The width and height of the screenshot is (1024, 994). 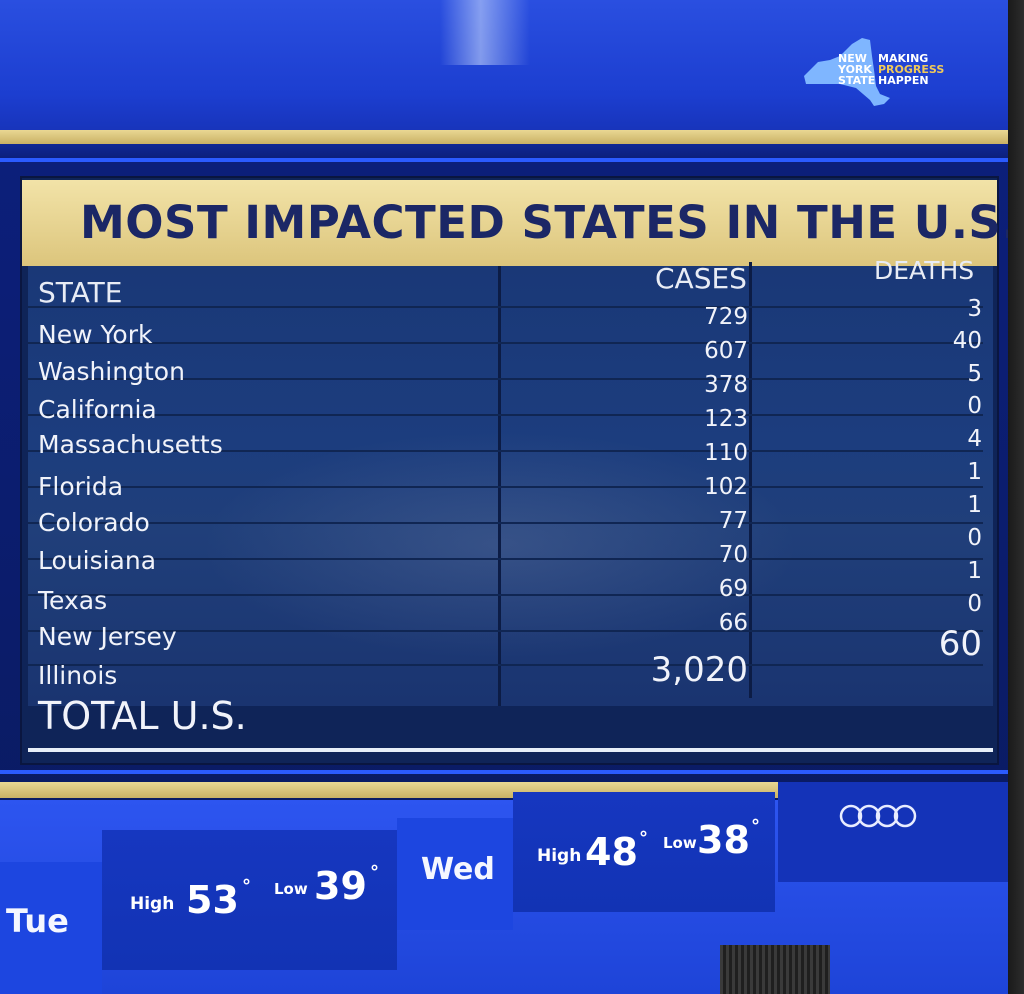 I want to click on state-name: Florida, so click(x=81, y=486).